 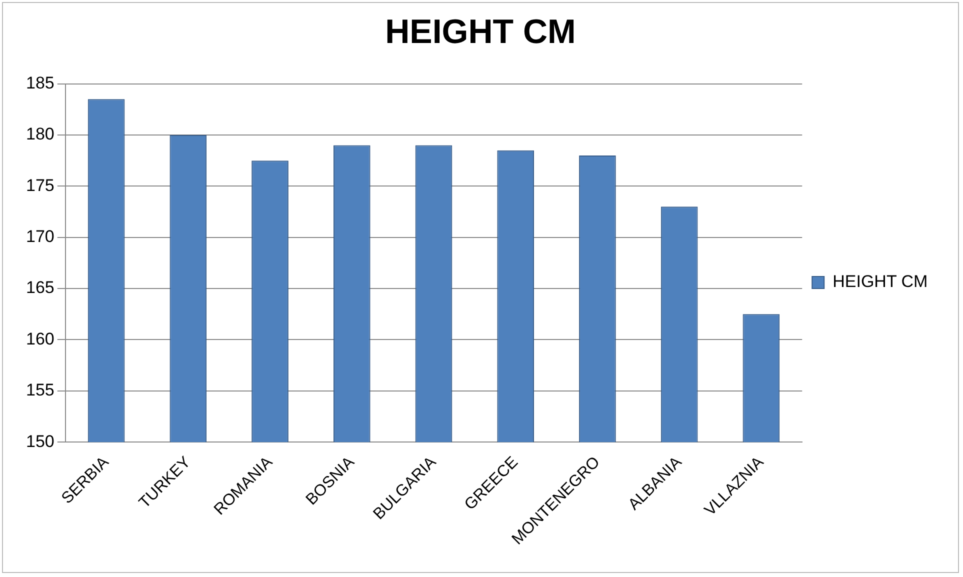 What do you see at coordinates (40, 390) in the screenshot?
I see `y-tick-label: 155` at bounding box center [40, 390].